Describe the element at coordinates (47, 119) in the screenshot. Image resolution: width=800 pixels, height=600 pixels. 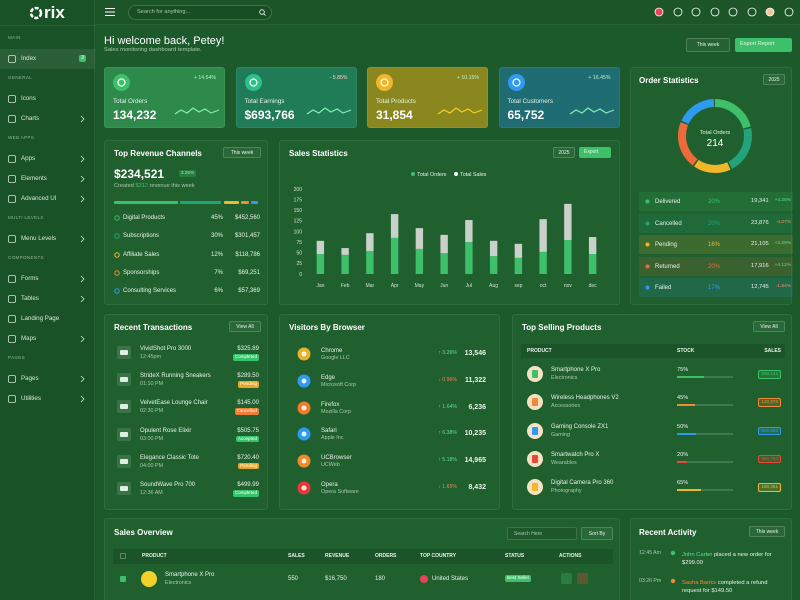
I see `nav-item: Charts` at that location.